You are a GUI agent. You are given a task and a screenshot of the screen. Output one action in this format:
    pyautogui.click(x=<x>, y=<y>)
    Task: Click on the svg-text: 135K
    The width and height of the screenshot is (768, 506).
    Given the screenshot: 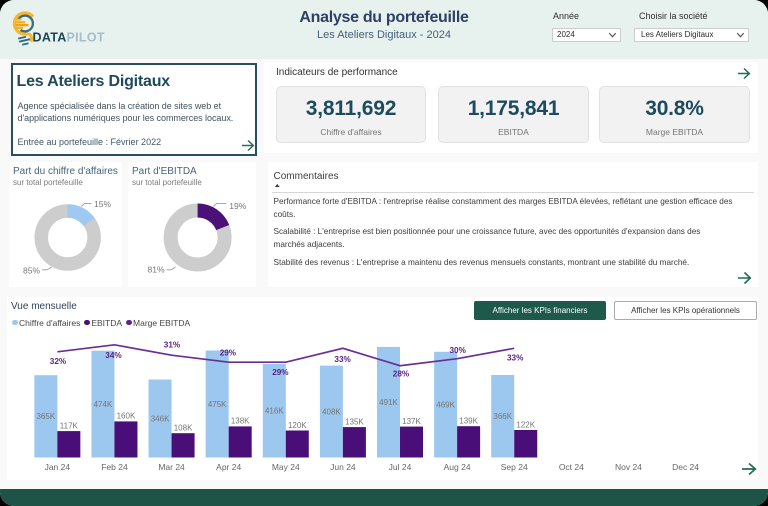 What is the action you would take?
    pyautogui.click(x=354, y=421)
    